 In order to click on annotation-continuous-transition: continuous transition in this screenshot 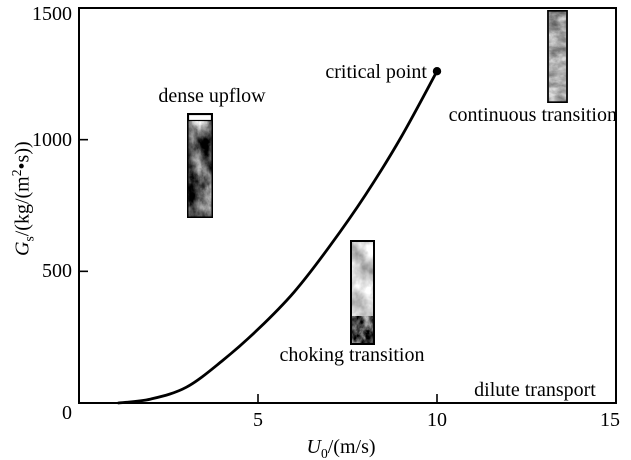, I will do `click(532, 115)`.